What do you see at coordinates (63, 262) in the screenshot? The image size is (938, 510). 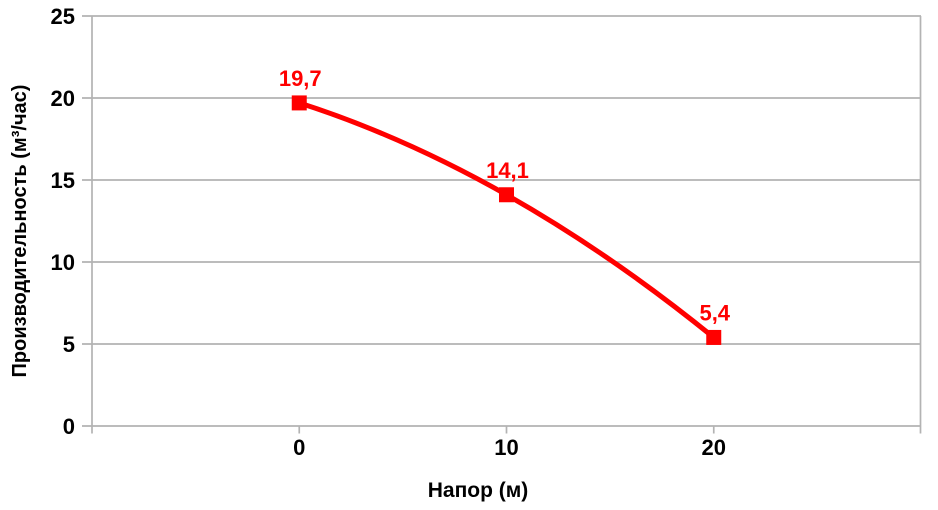 I see `y-axis-tick-label: 10` at bounding box center [63, 262].